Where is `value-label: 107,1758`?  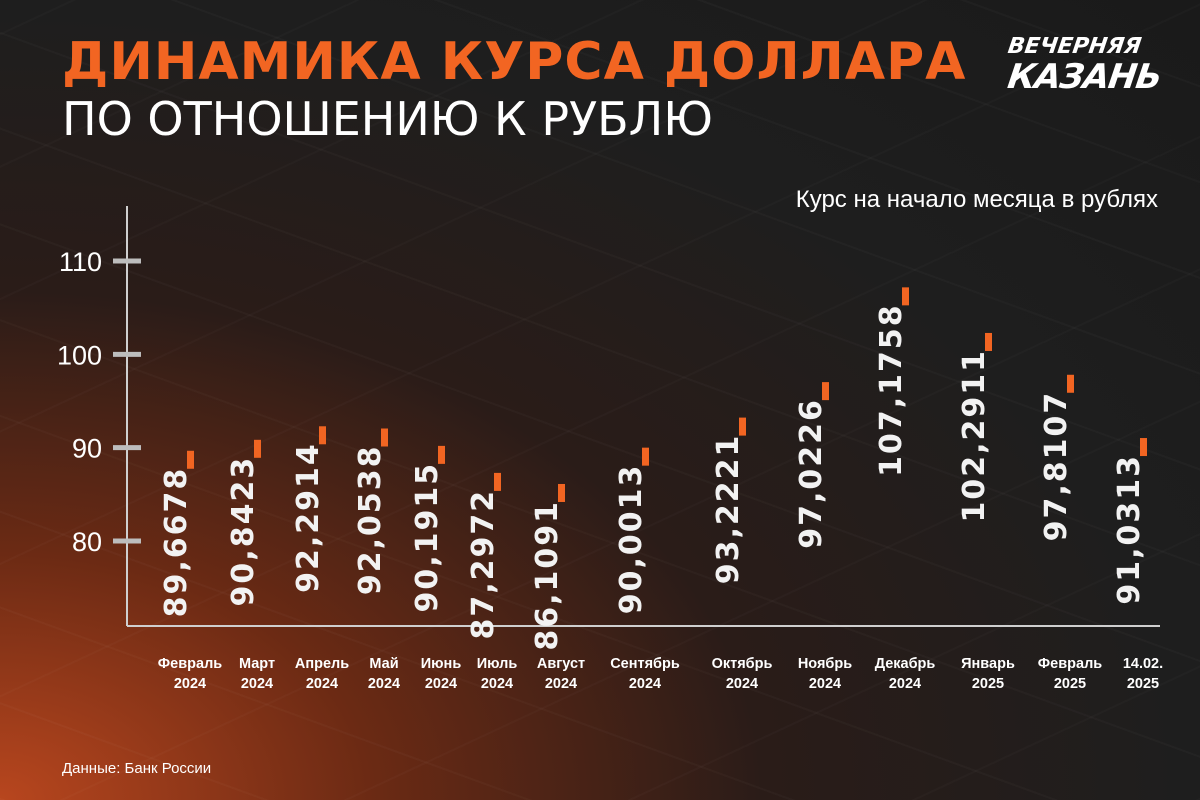 value-label: 107,1758 is located at coordinates (891, 390).